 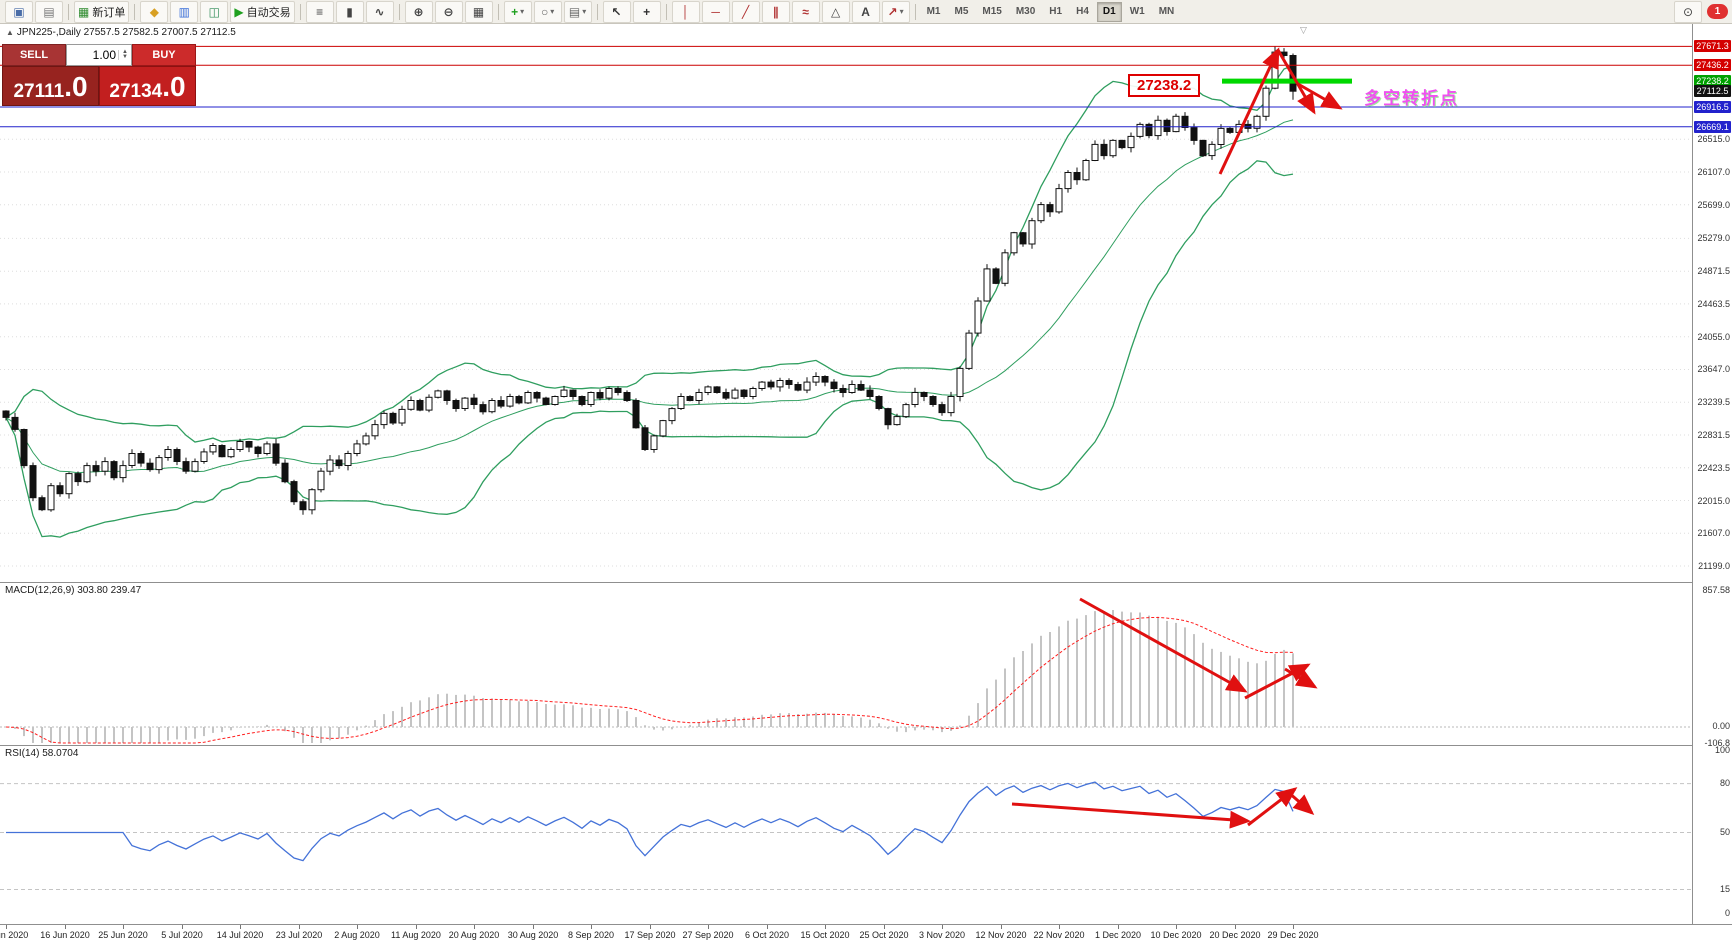 What do you see at coordinates (184, 11) in the screenshot?
I see `market-watch-button: ▥` at bounding box center [184, 11].